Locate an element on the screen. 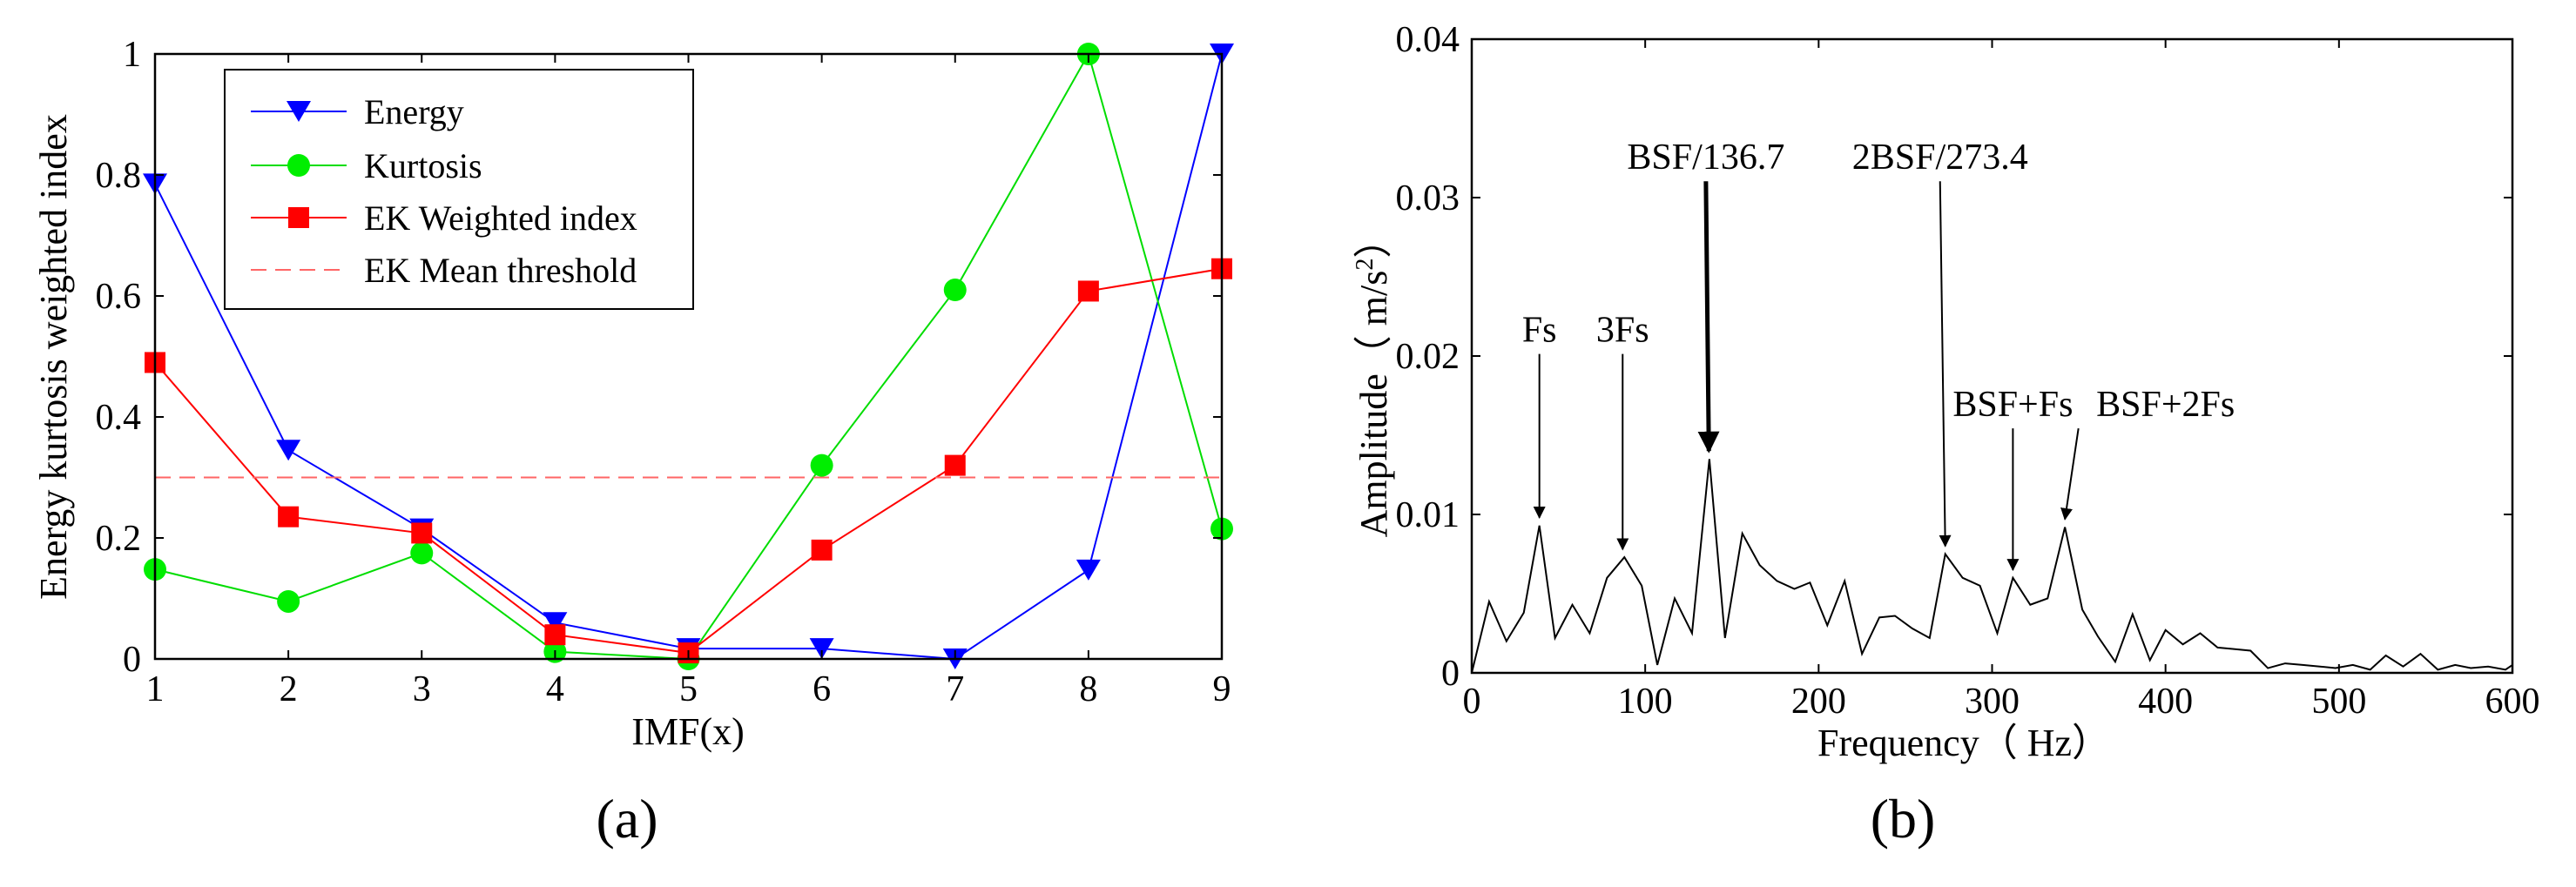  annotation-2bsf-273-4-label: 2BSF/273.4 is located at coordinates (1940, 158).